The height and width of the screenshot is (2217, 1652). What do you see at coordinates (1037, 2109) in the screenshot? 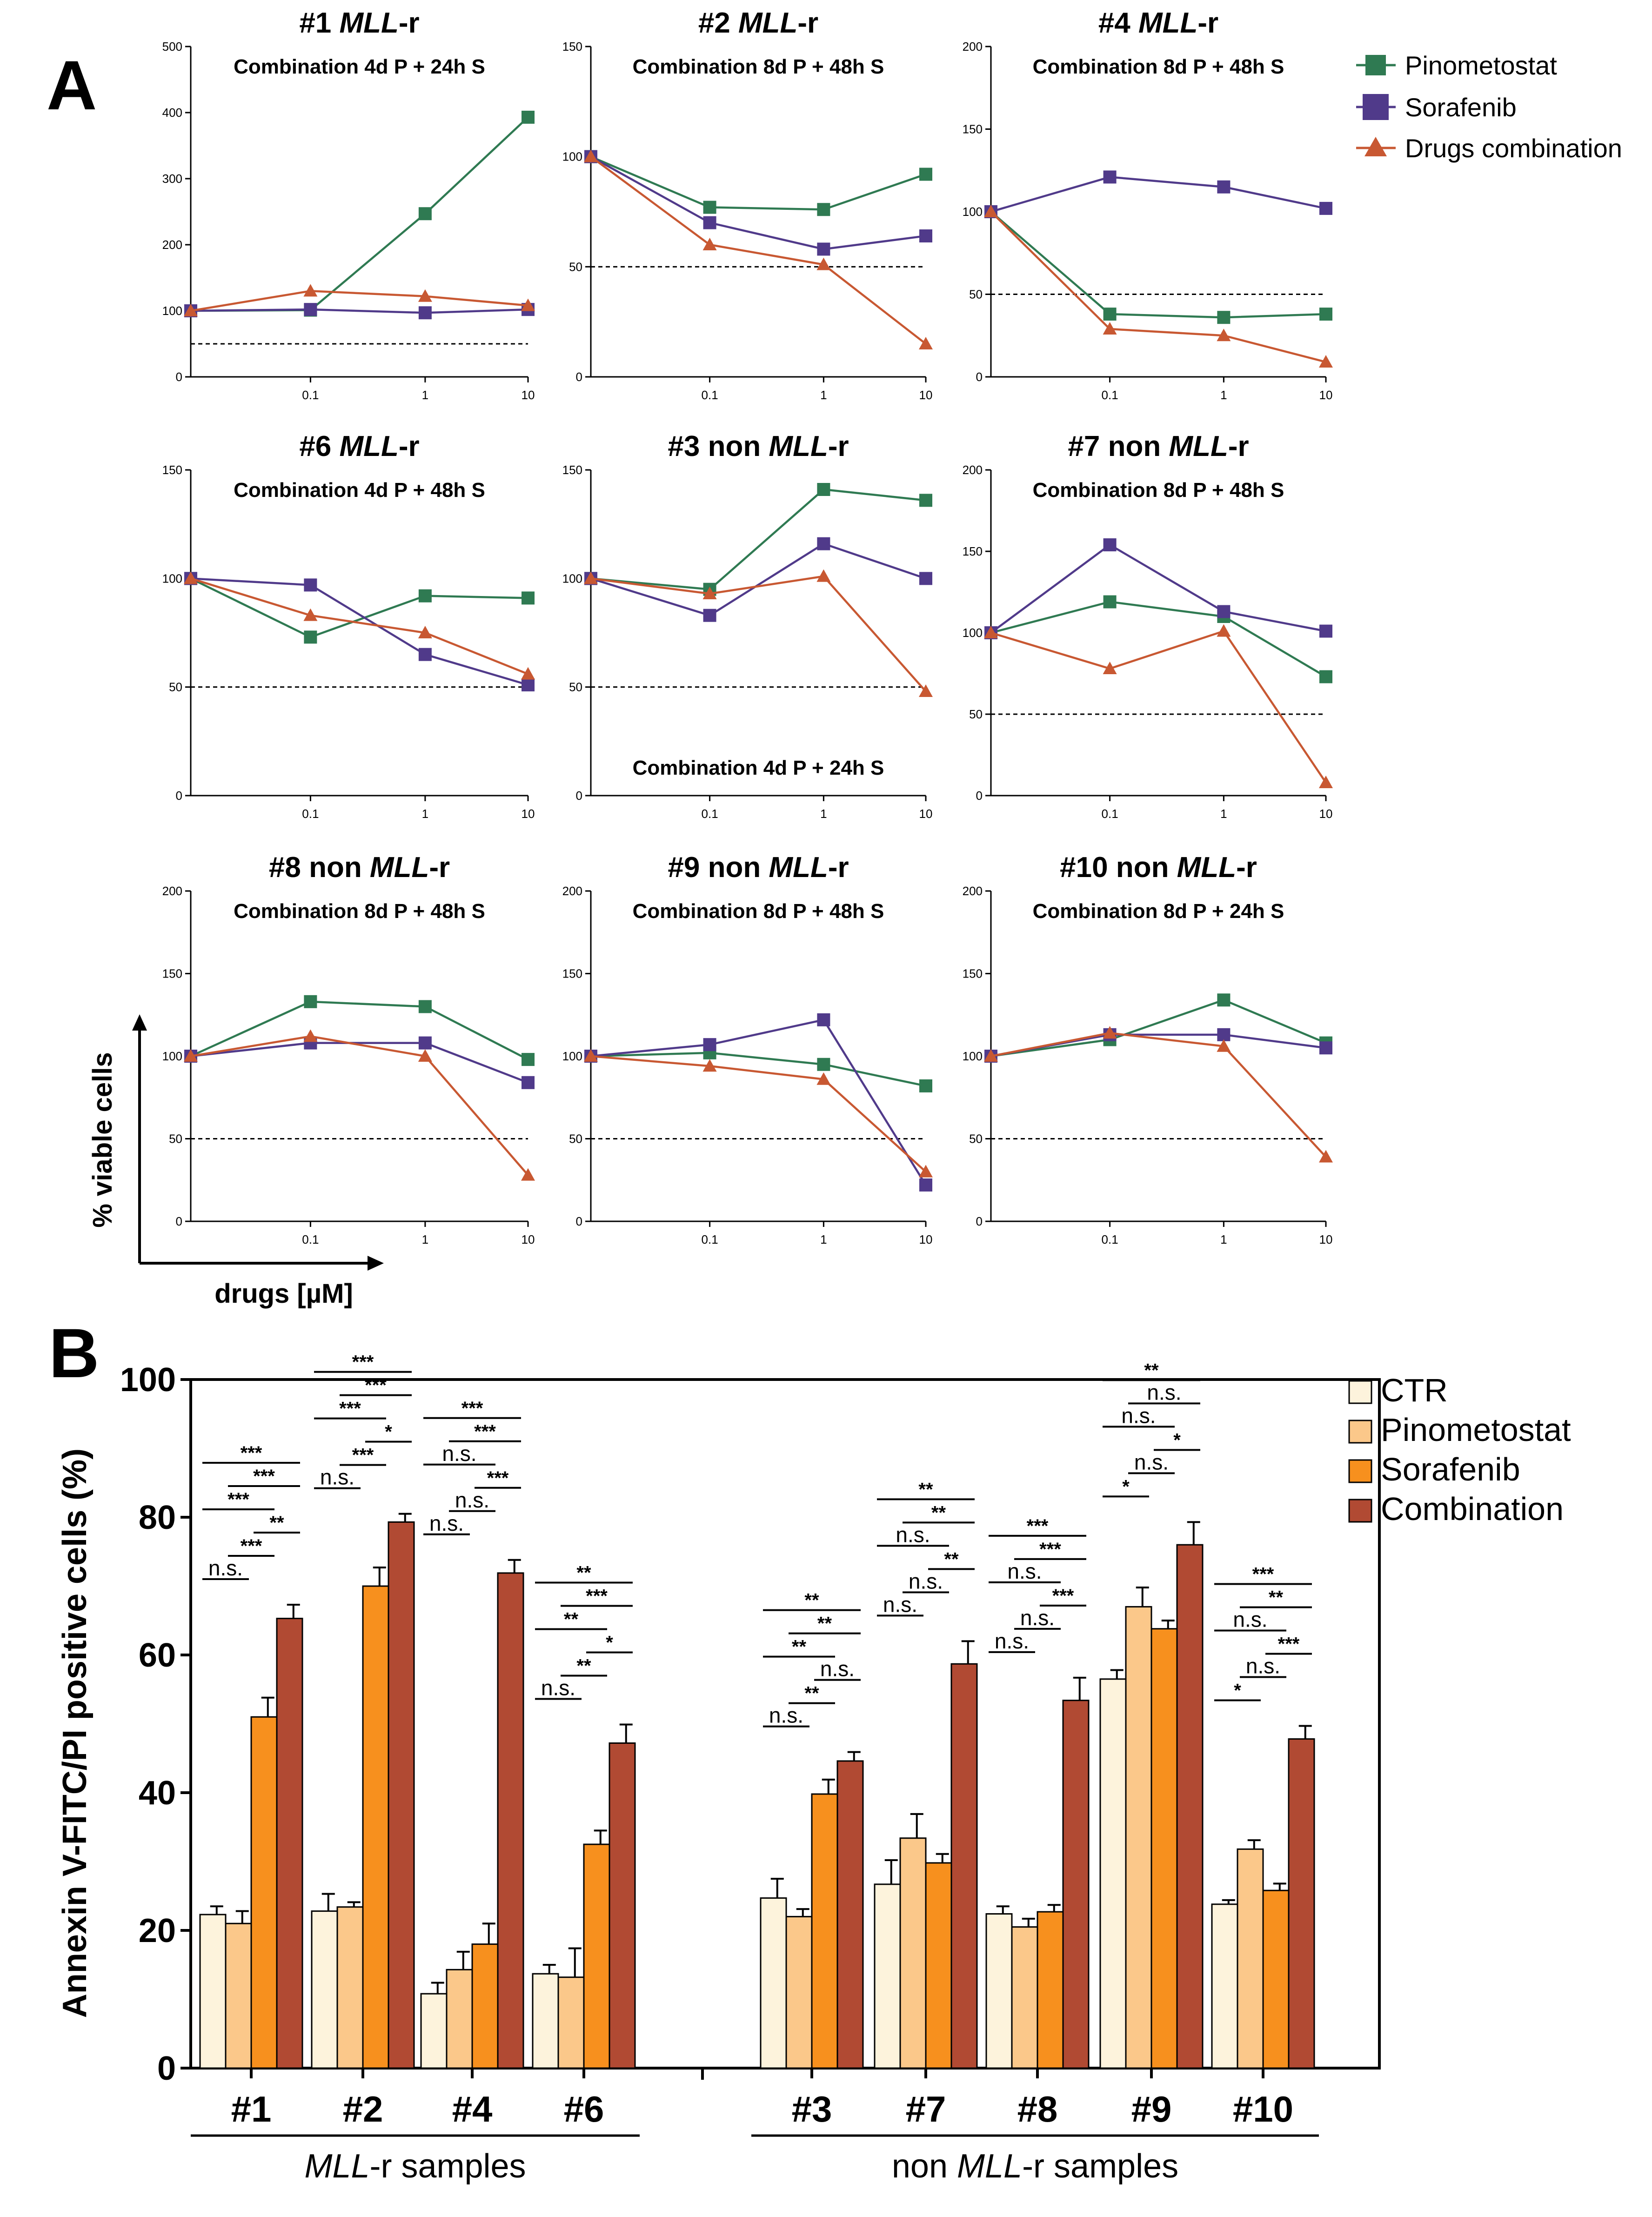
I see `group-label: #8` at bounding box center [1037, 2109].